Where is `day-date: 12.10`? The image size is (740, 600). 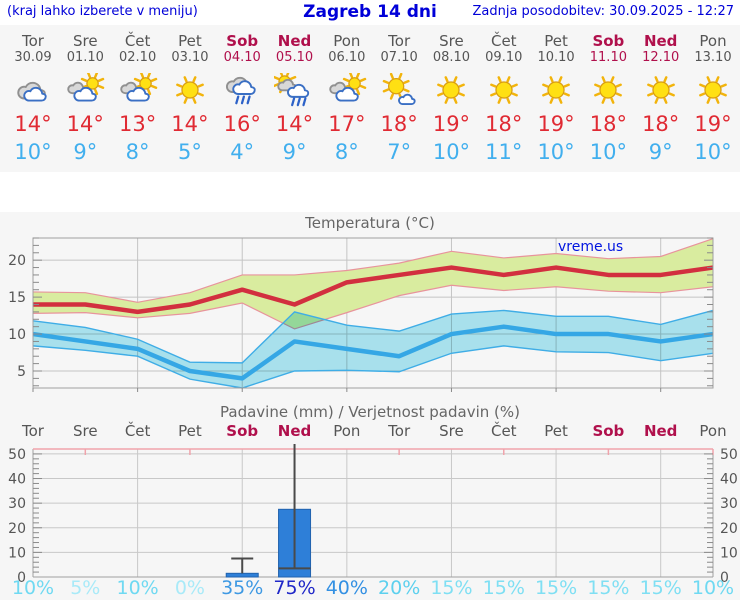
day-date: 12.10 is located at coordinates (661, 57).